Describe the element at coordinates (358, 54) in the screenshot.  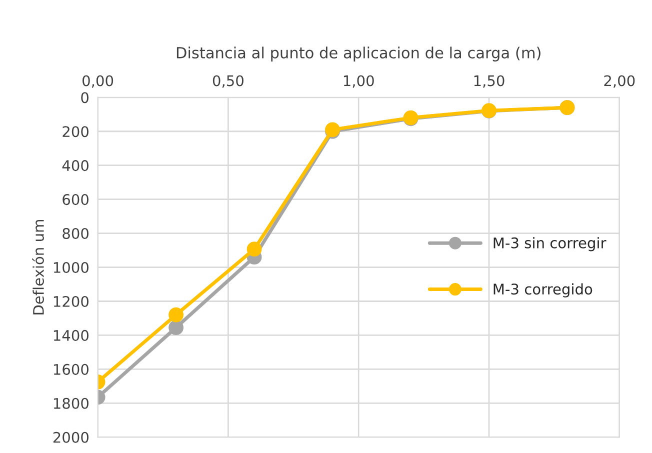
I see `x-axis-title: Distancia al punto de aplicacion de la carga (m)` at that location.